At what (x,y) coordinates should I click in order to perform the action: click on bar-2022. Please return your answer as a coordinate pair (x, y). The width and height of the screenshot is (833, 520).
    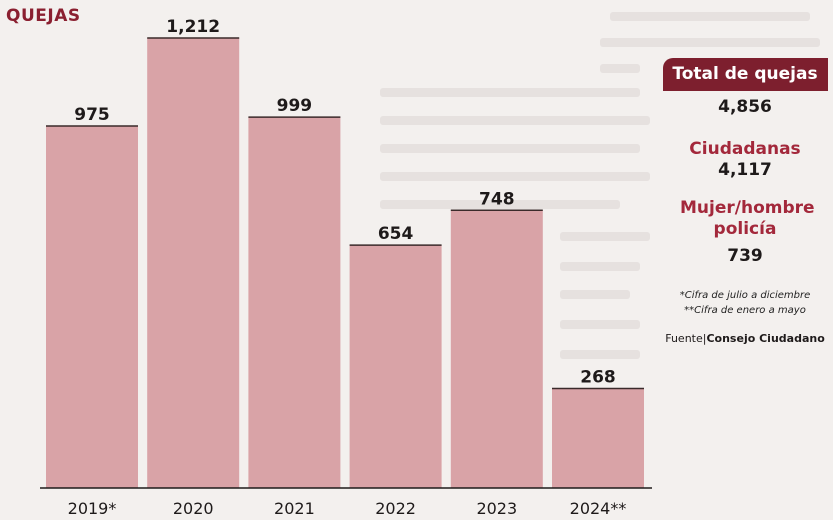
    Looking at the image, I should click on (395, 366).